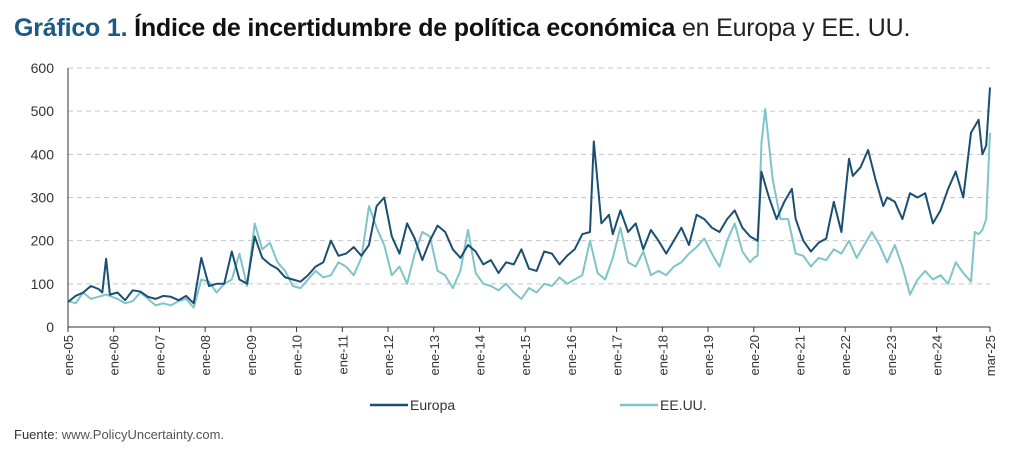  Describe the element at coordinates (43, 198) in the screenshot. I see `y-tick-label: 300` at that location.